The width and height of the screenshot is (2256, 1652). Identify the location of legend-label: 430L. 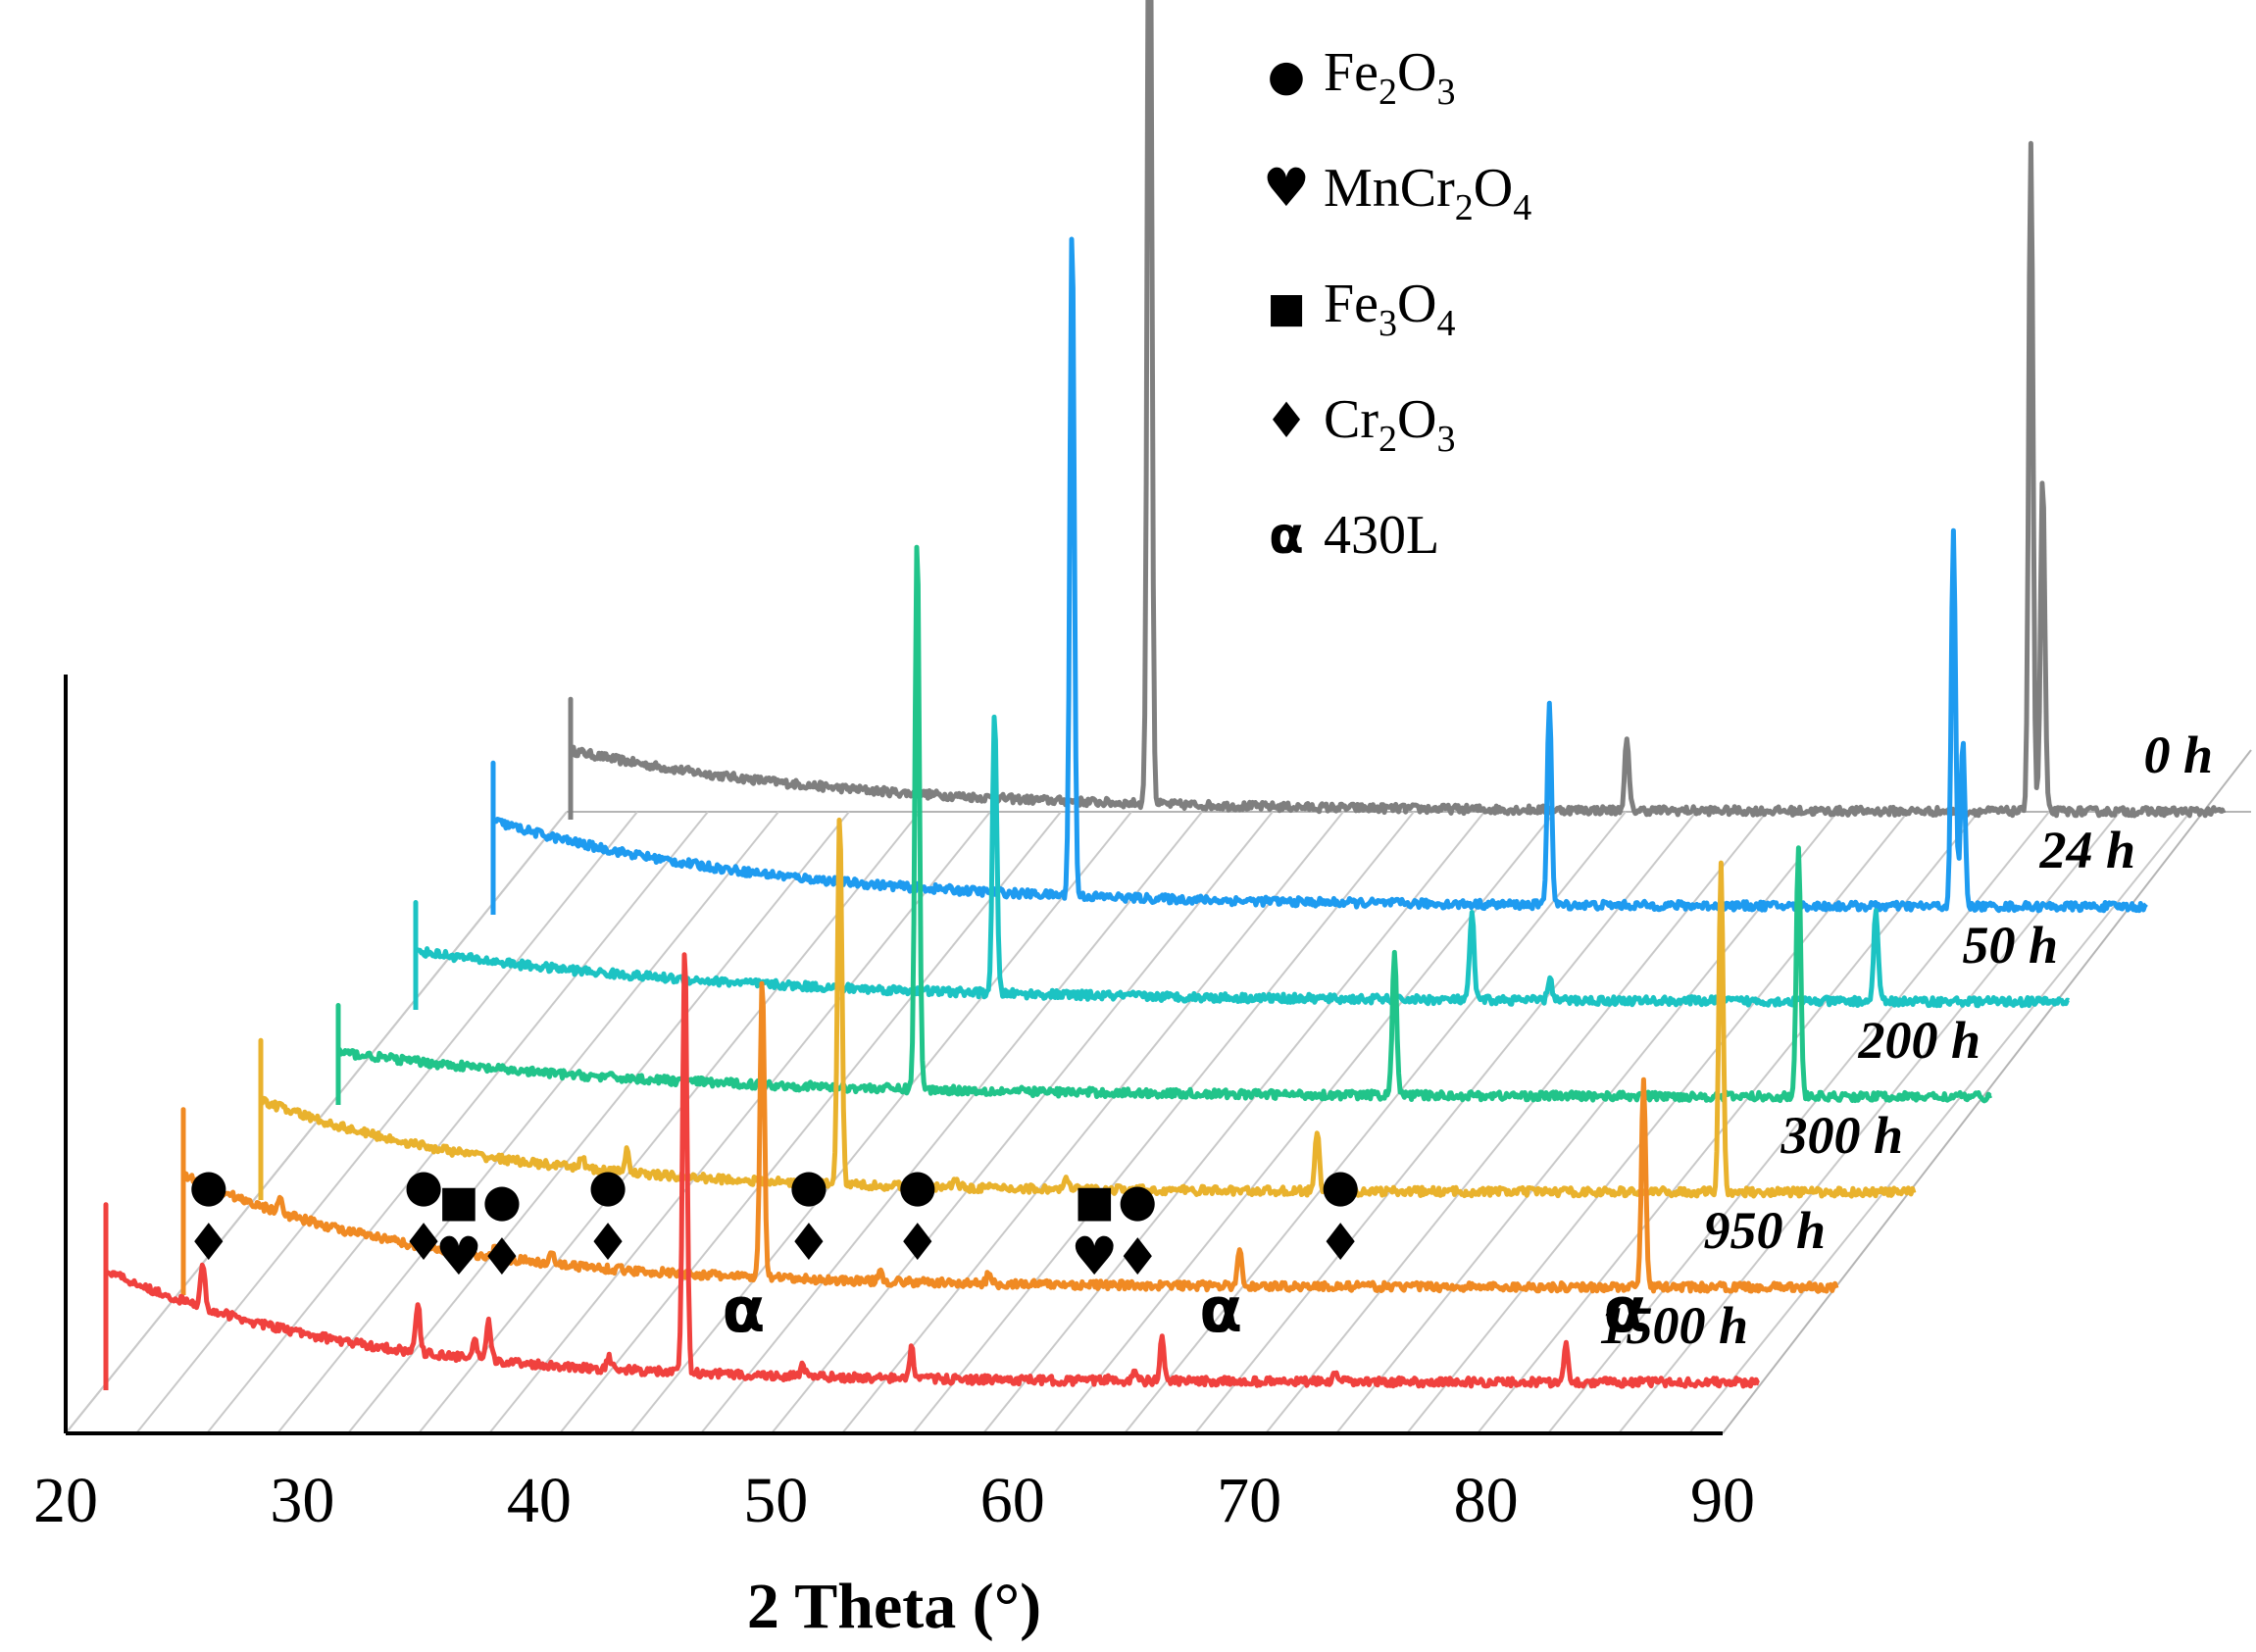
(1381, 535).